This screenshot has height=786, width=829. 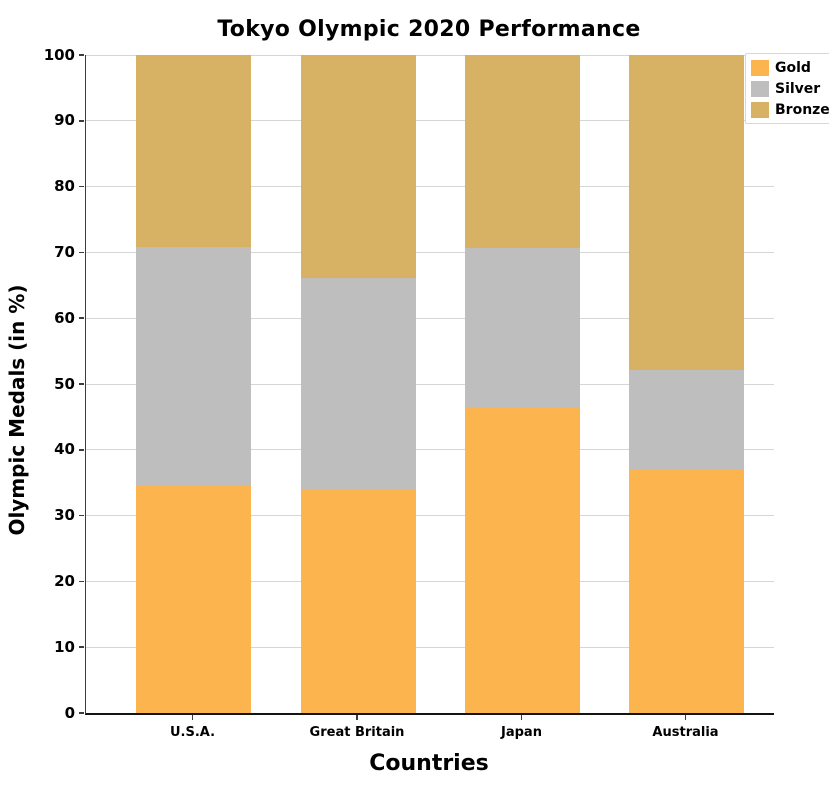 I want to click on y-tick-label-0: 0, so click(x=69, y=712).